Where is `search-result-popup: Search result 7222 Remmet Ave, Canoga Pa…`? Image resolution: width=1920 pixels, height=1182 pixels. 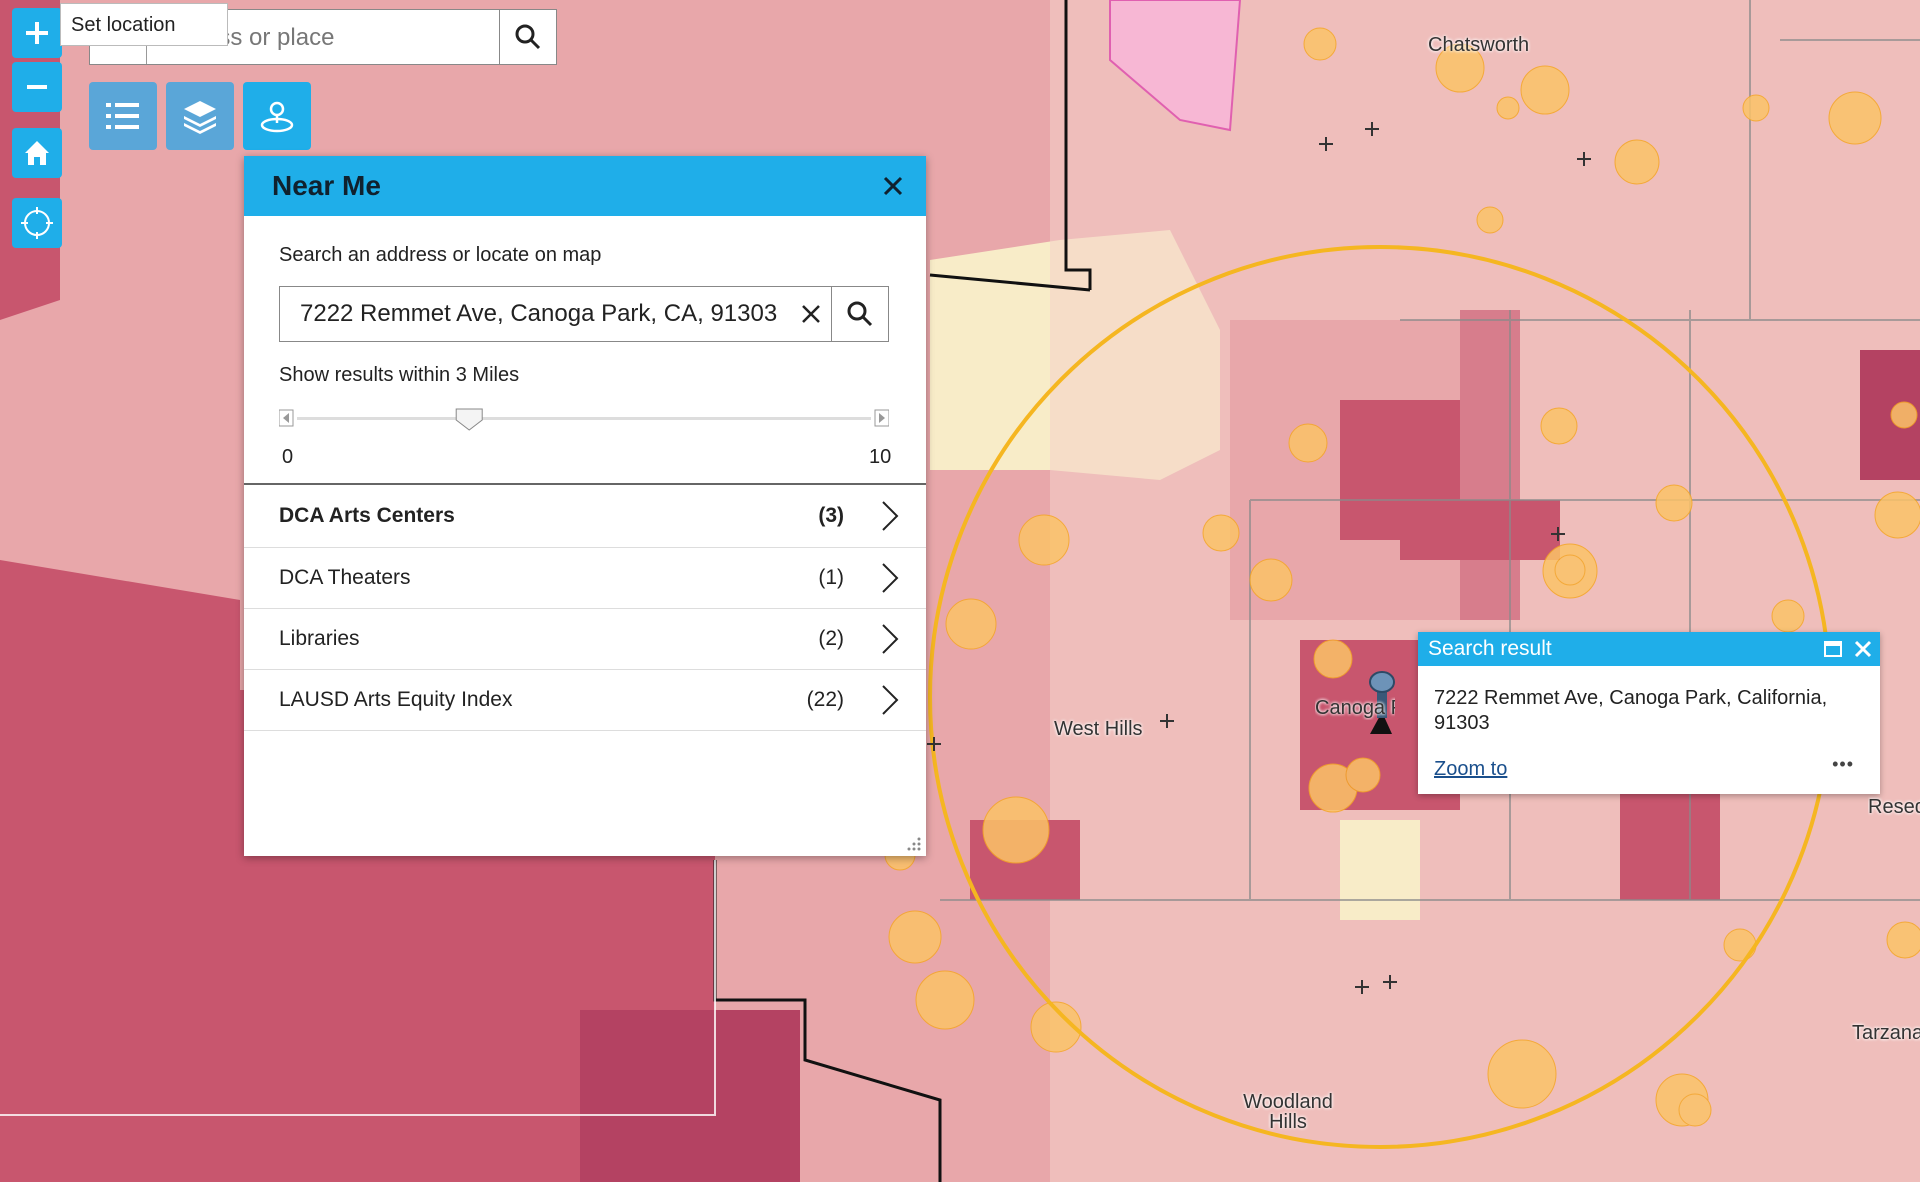
search-result-popup: Search result 7222 Remmet Ave, Canoga Pa… is located at coordinates (1649, 713).